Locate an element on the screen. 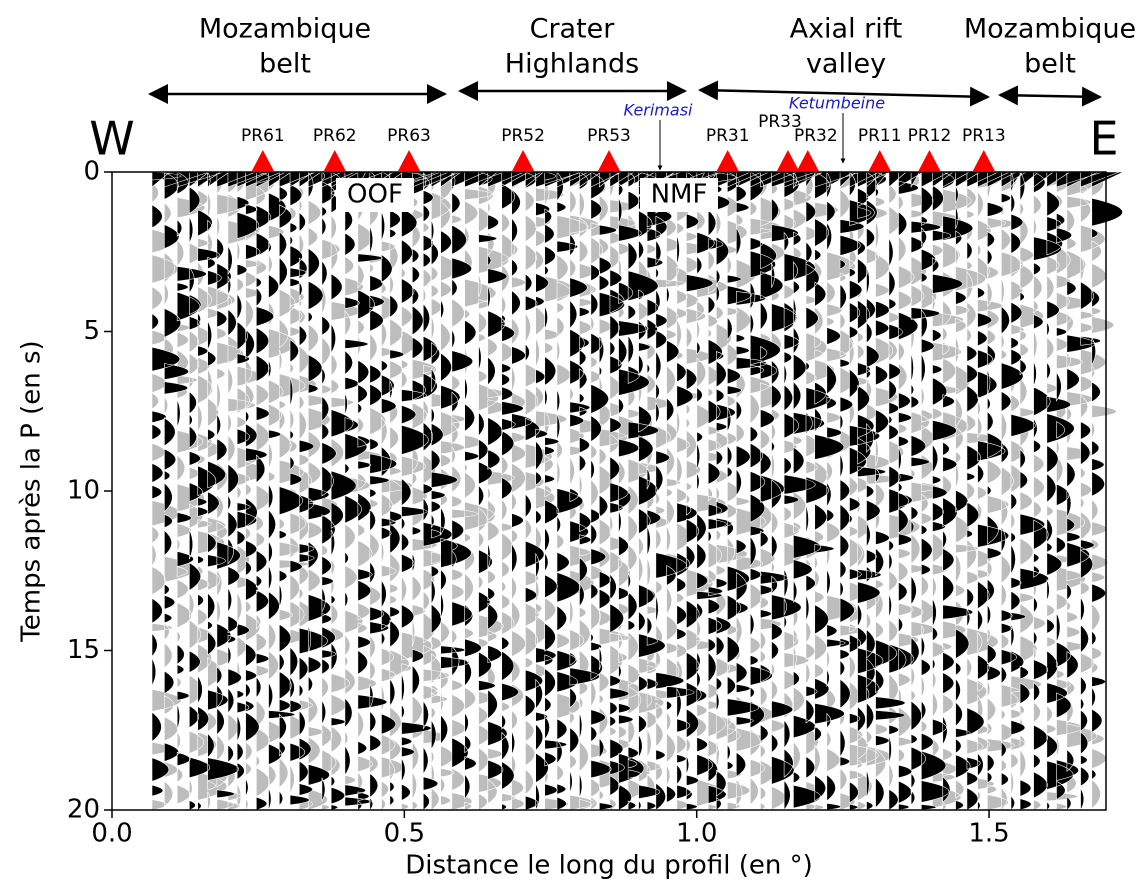  y-tick-label: 20 is located at coordinates (83, 810).